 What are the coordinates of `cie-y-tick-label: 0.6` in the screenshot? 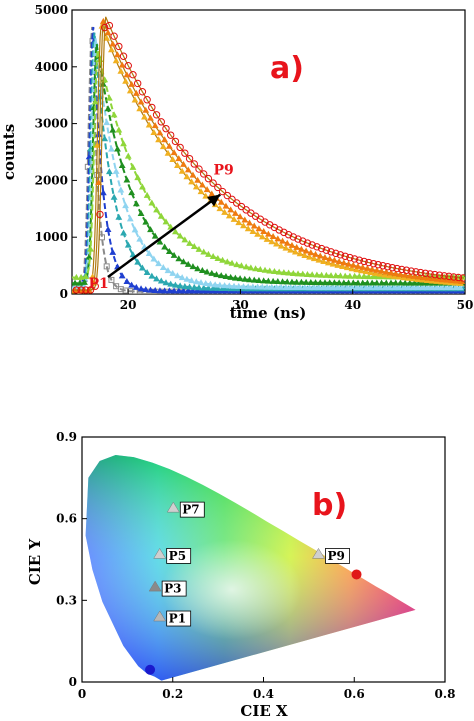 It's located at (66, 519).